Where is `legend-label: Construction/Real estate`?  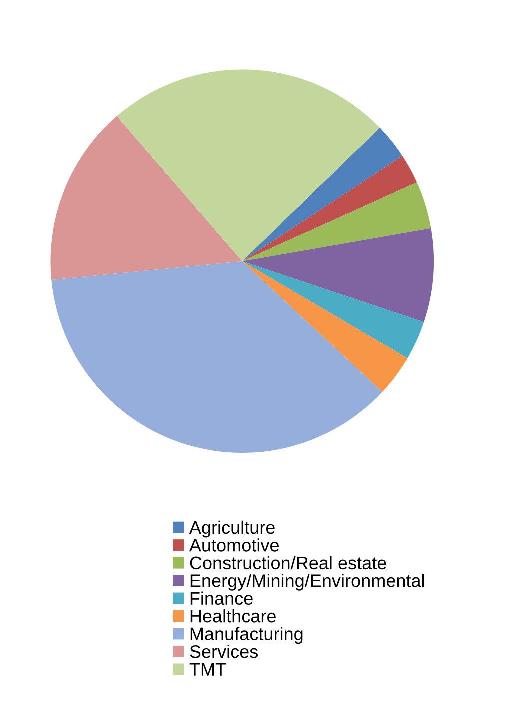 legend-label: Construction/Real estate is located at coordinates (288, 563).